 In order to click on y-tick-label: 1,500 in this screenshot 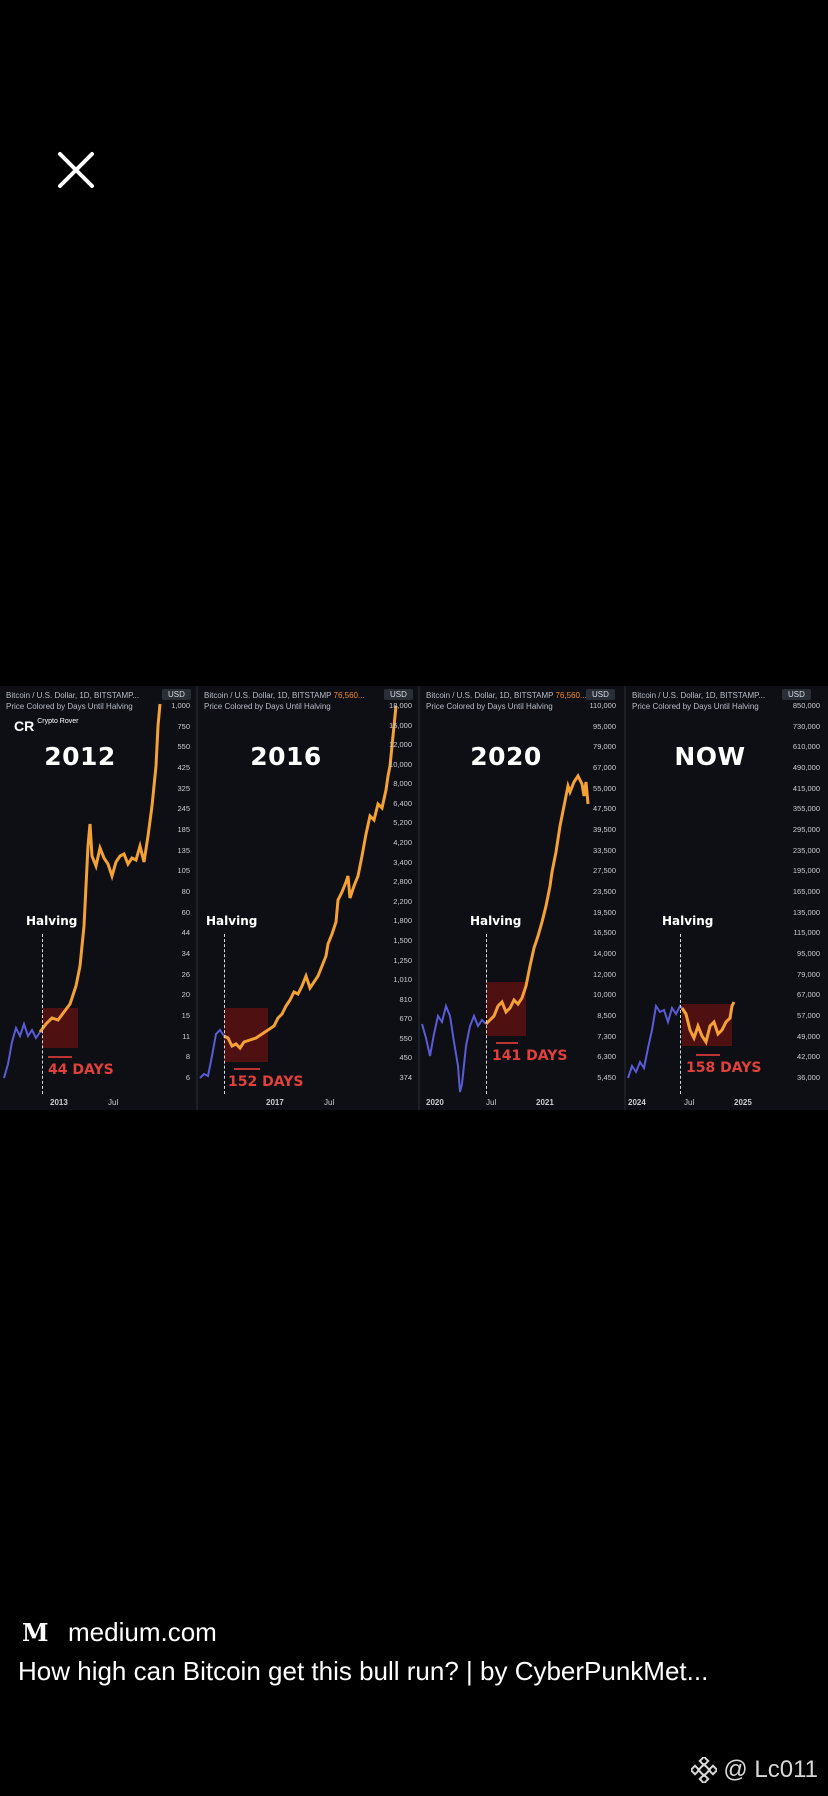, I will do `click(402, 940)`.